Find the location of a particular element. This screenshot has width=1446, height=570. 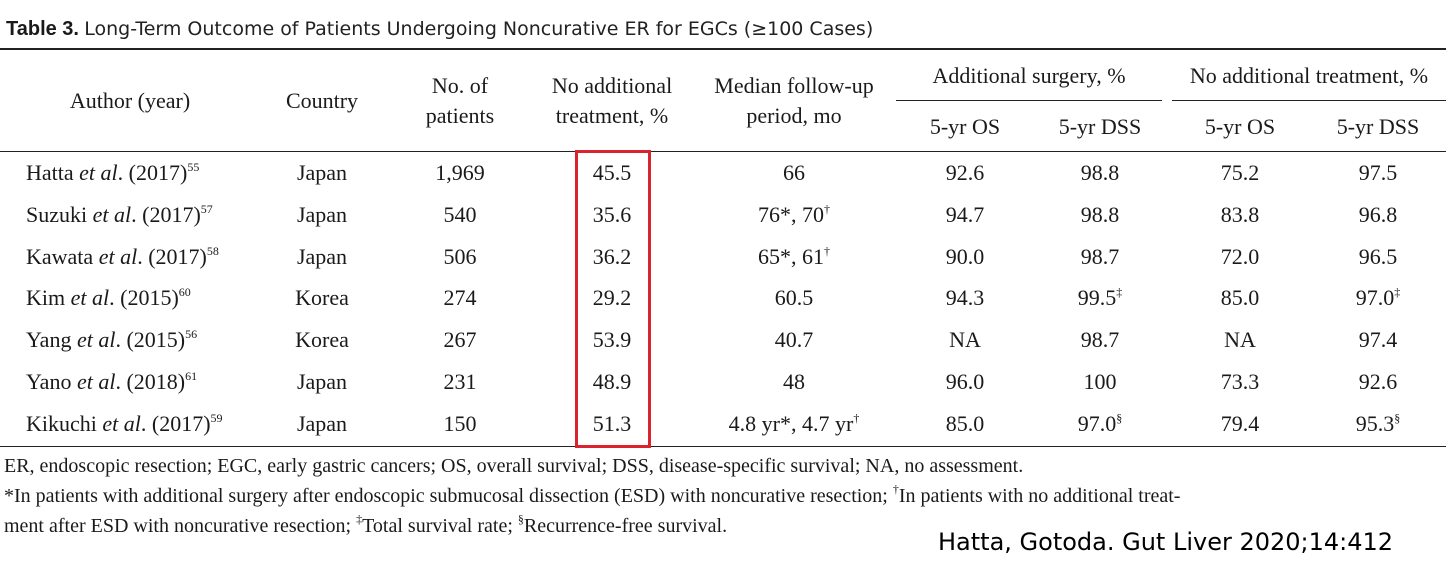

cell-n-dss: 95.3§ is located at coordinates (1378, 424).